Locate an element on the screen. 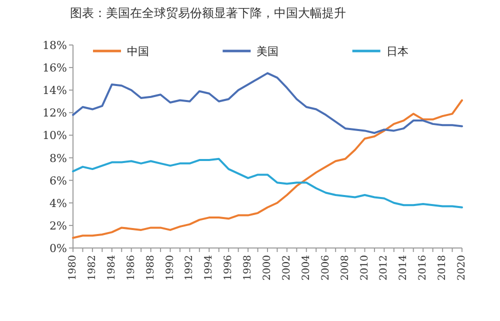 Image resolution: width=500 pixels, height=321 pixels. x-tick-label: 1990 is located at coordinates (170, 267).